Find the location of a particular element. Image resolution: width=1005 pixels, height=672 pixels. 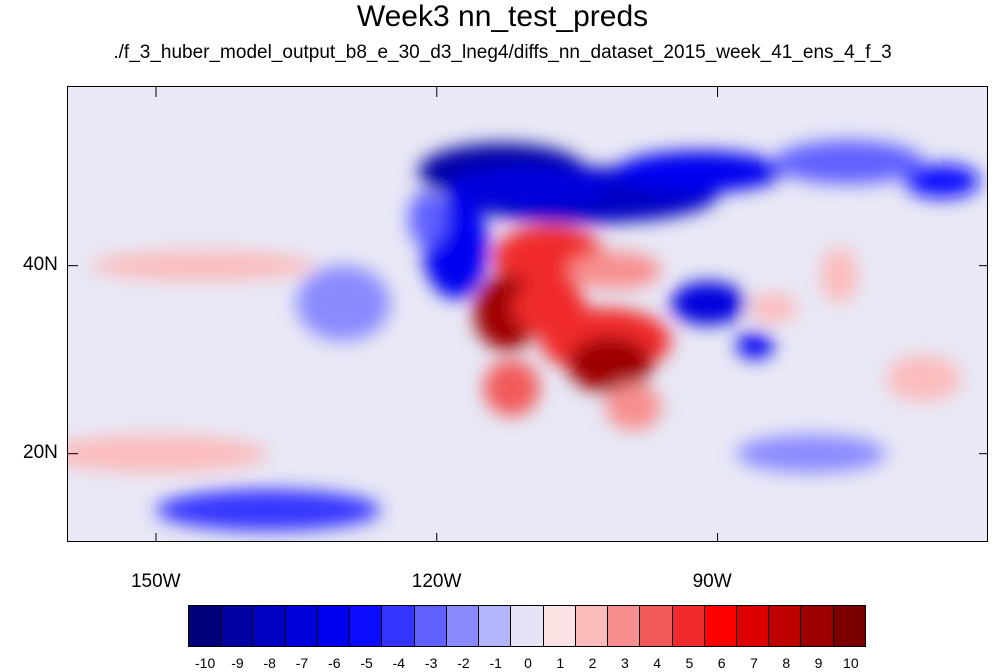

colorbar-label-17: 7 is located at coordinates (754, 663).